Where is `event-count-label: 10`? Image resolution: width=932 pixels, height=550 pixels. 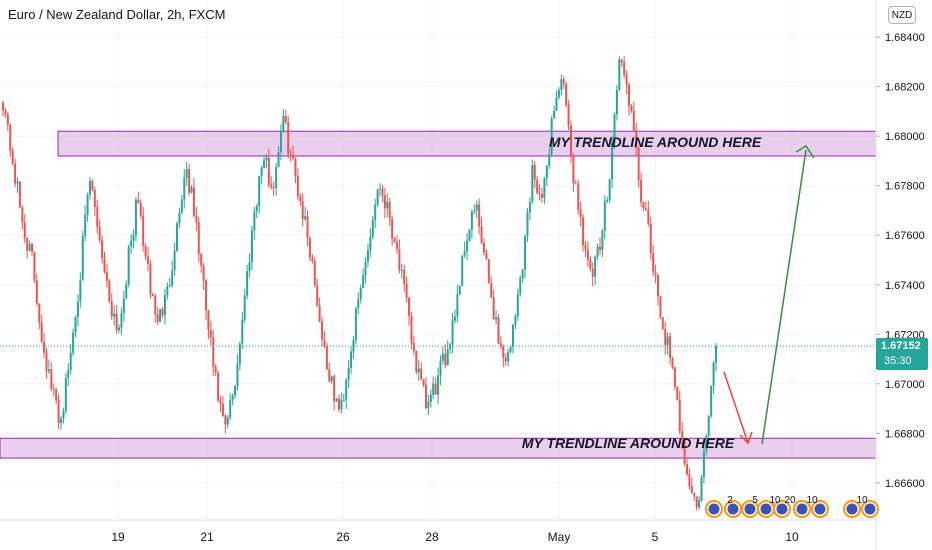
event-count-label: 10 is located at coordinates (812, 500).